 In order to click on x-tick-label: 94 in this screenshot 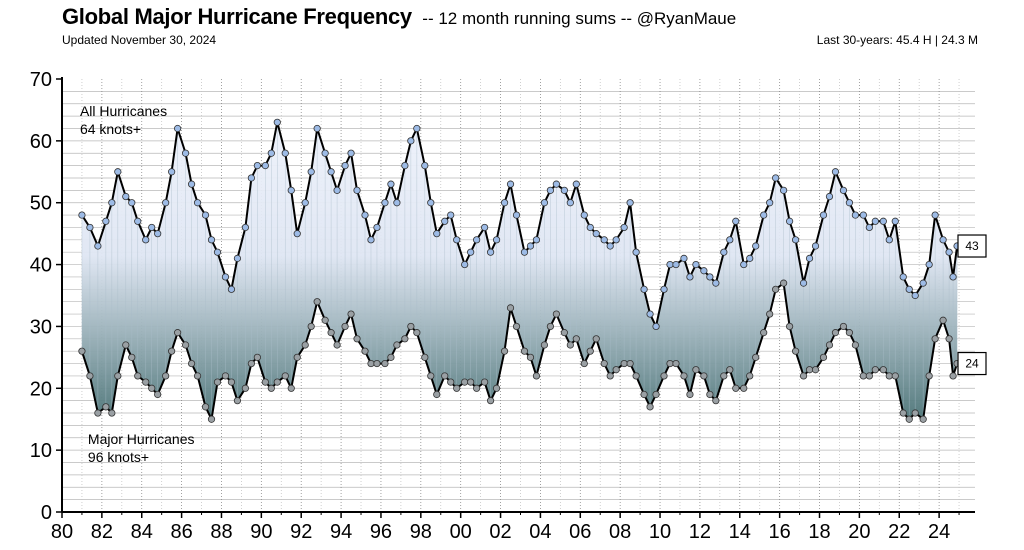, I will do `click(341, 532)`.